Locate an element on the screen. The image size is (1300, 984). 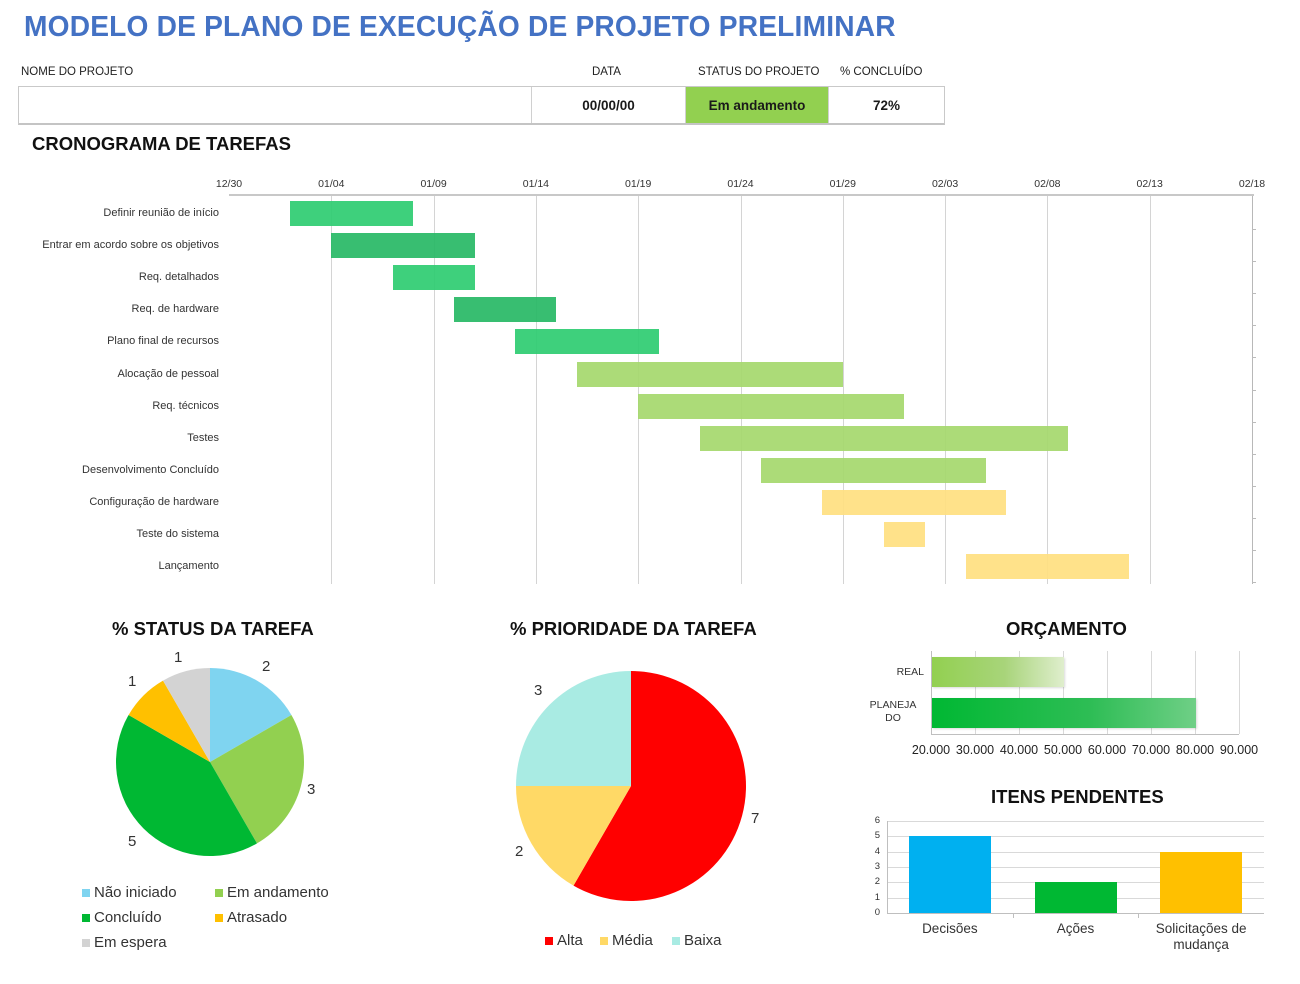
legend-item: Em andamento is located at coordinates (272, 892).